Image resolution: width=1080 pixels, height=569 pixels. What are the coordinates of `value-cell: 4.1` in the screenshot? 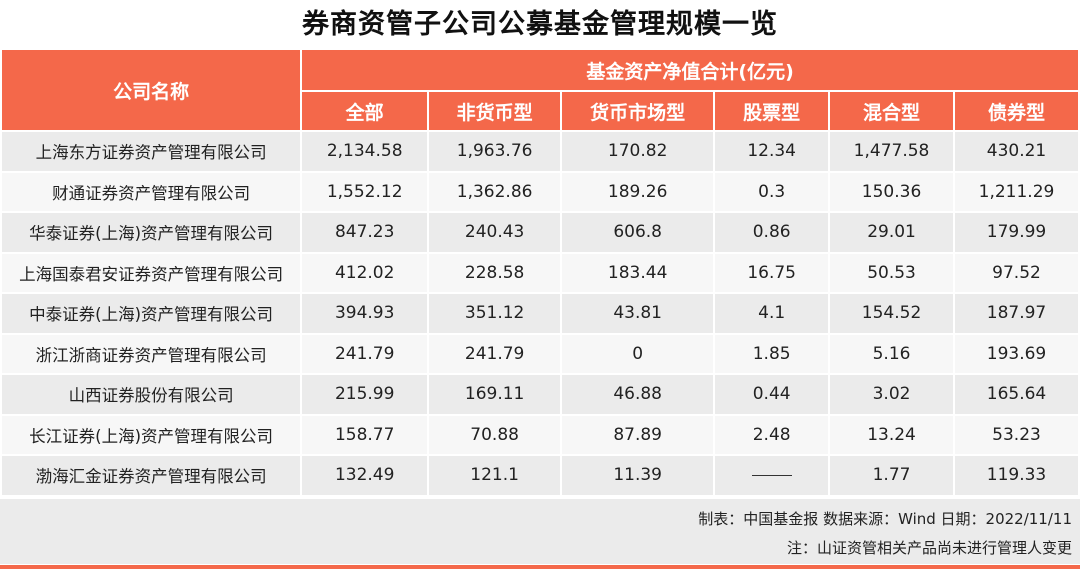 It's located at (772, 314).